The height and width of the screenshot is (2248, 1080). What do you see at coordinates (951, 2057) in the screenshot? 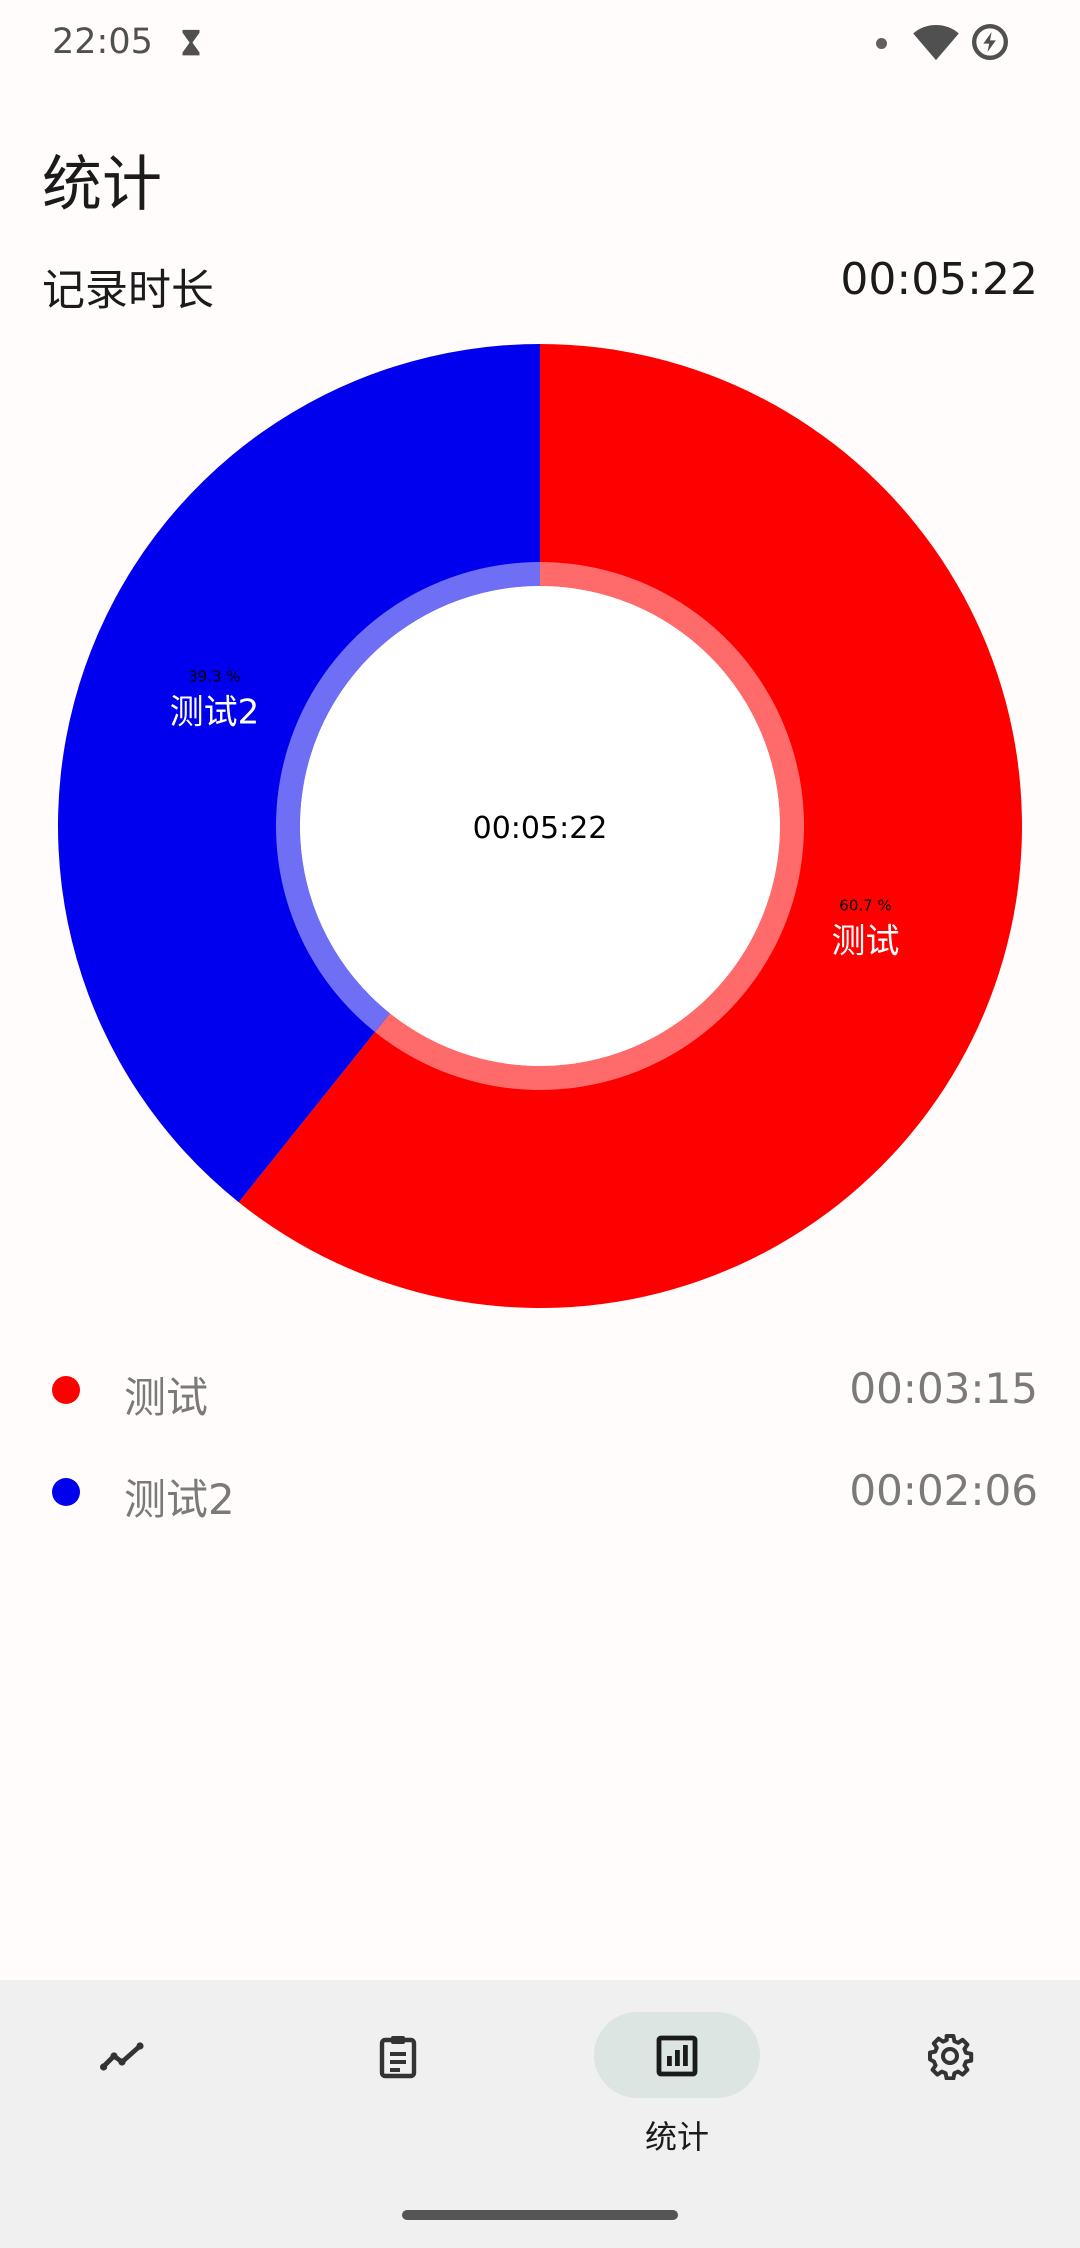
I see `gear-icon` at bounding box center [951, 2057].